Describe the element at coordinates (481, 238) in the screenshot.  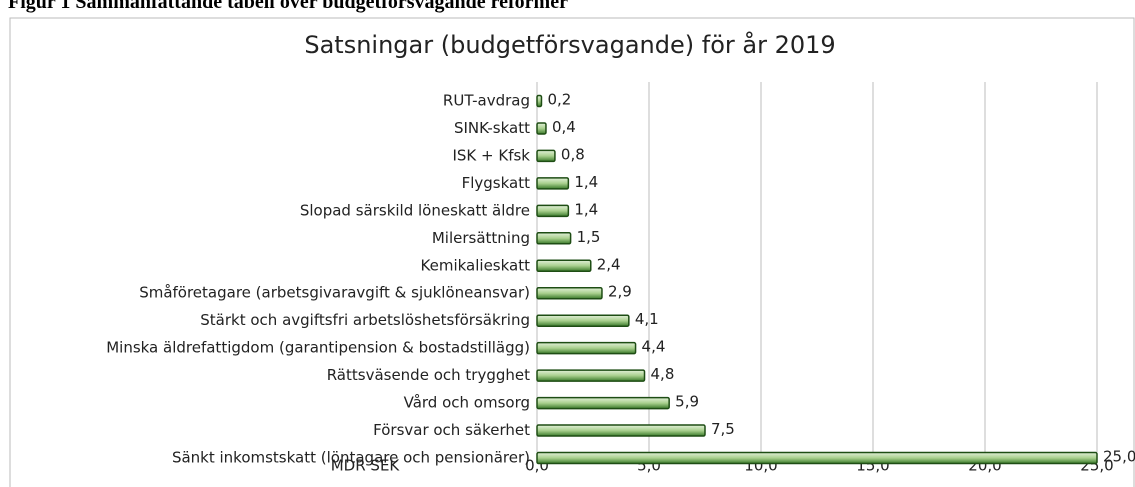
I see `y-tick-label: Milersättning` at that location.